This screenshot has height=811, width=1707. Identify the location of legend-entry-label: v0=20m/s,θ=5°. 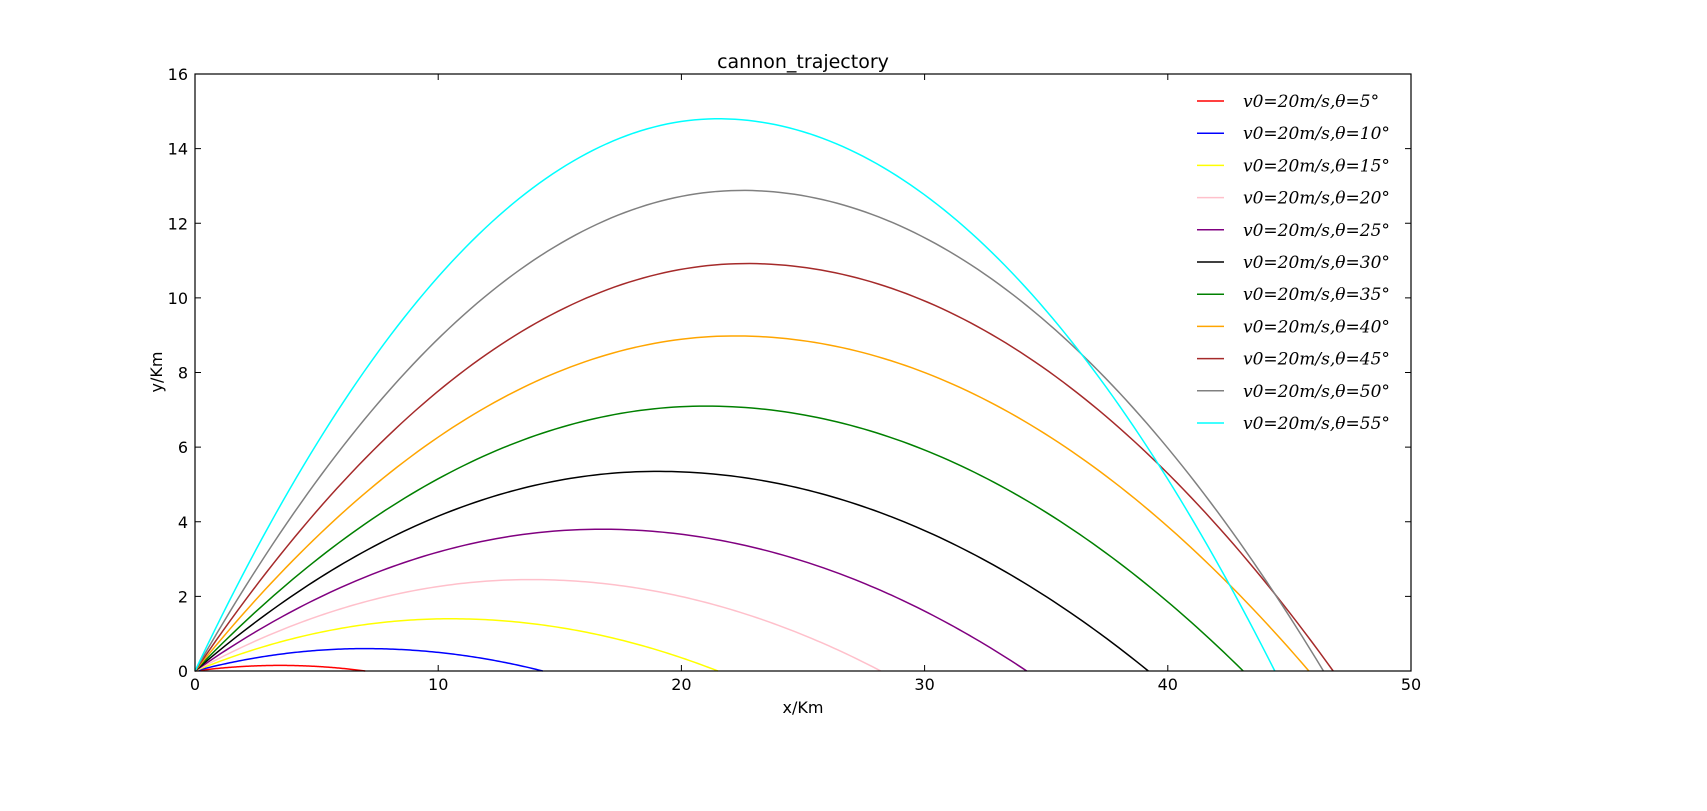
(1311, 102).